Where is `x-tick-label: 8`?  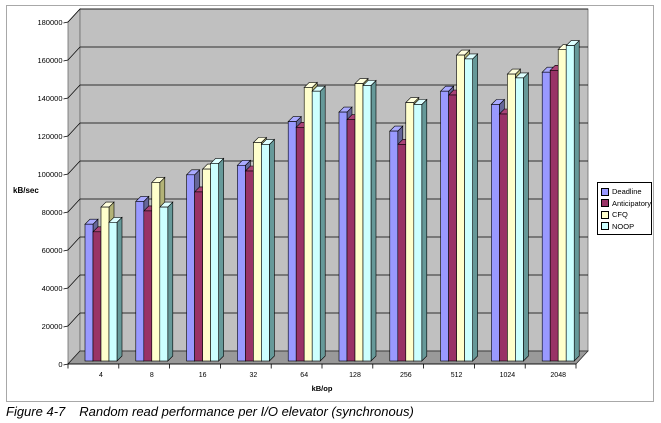 x-tick-label: 8 is located at coordinates (152, 375).